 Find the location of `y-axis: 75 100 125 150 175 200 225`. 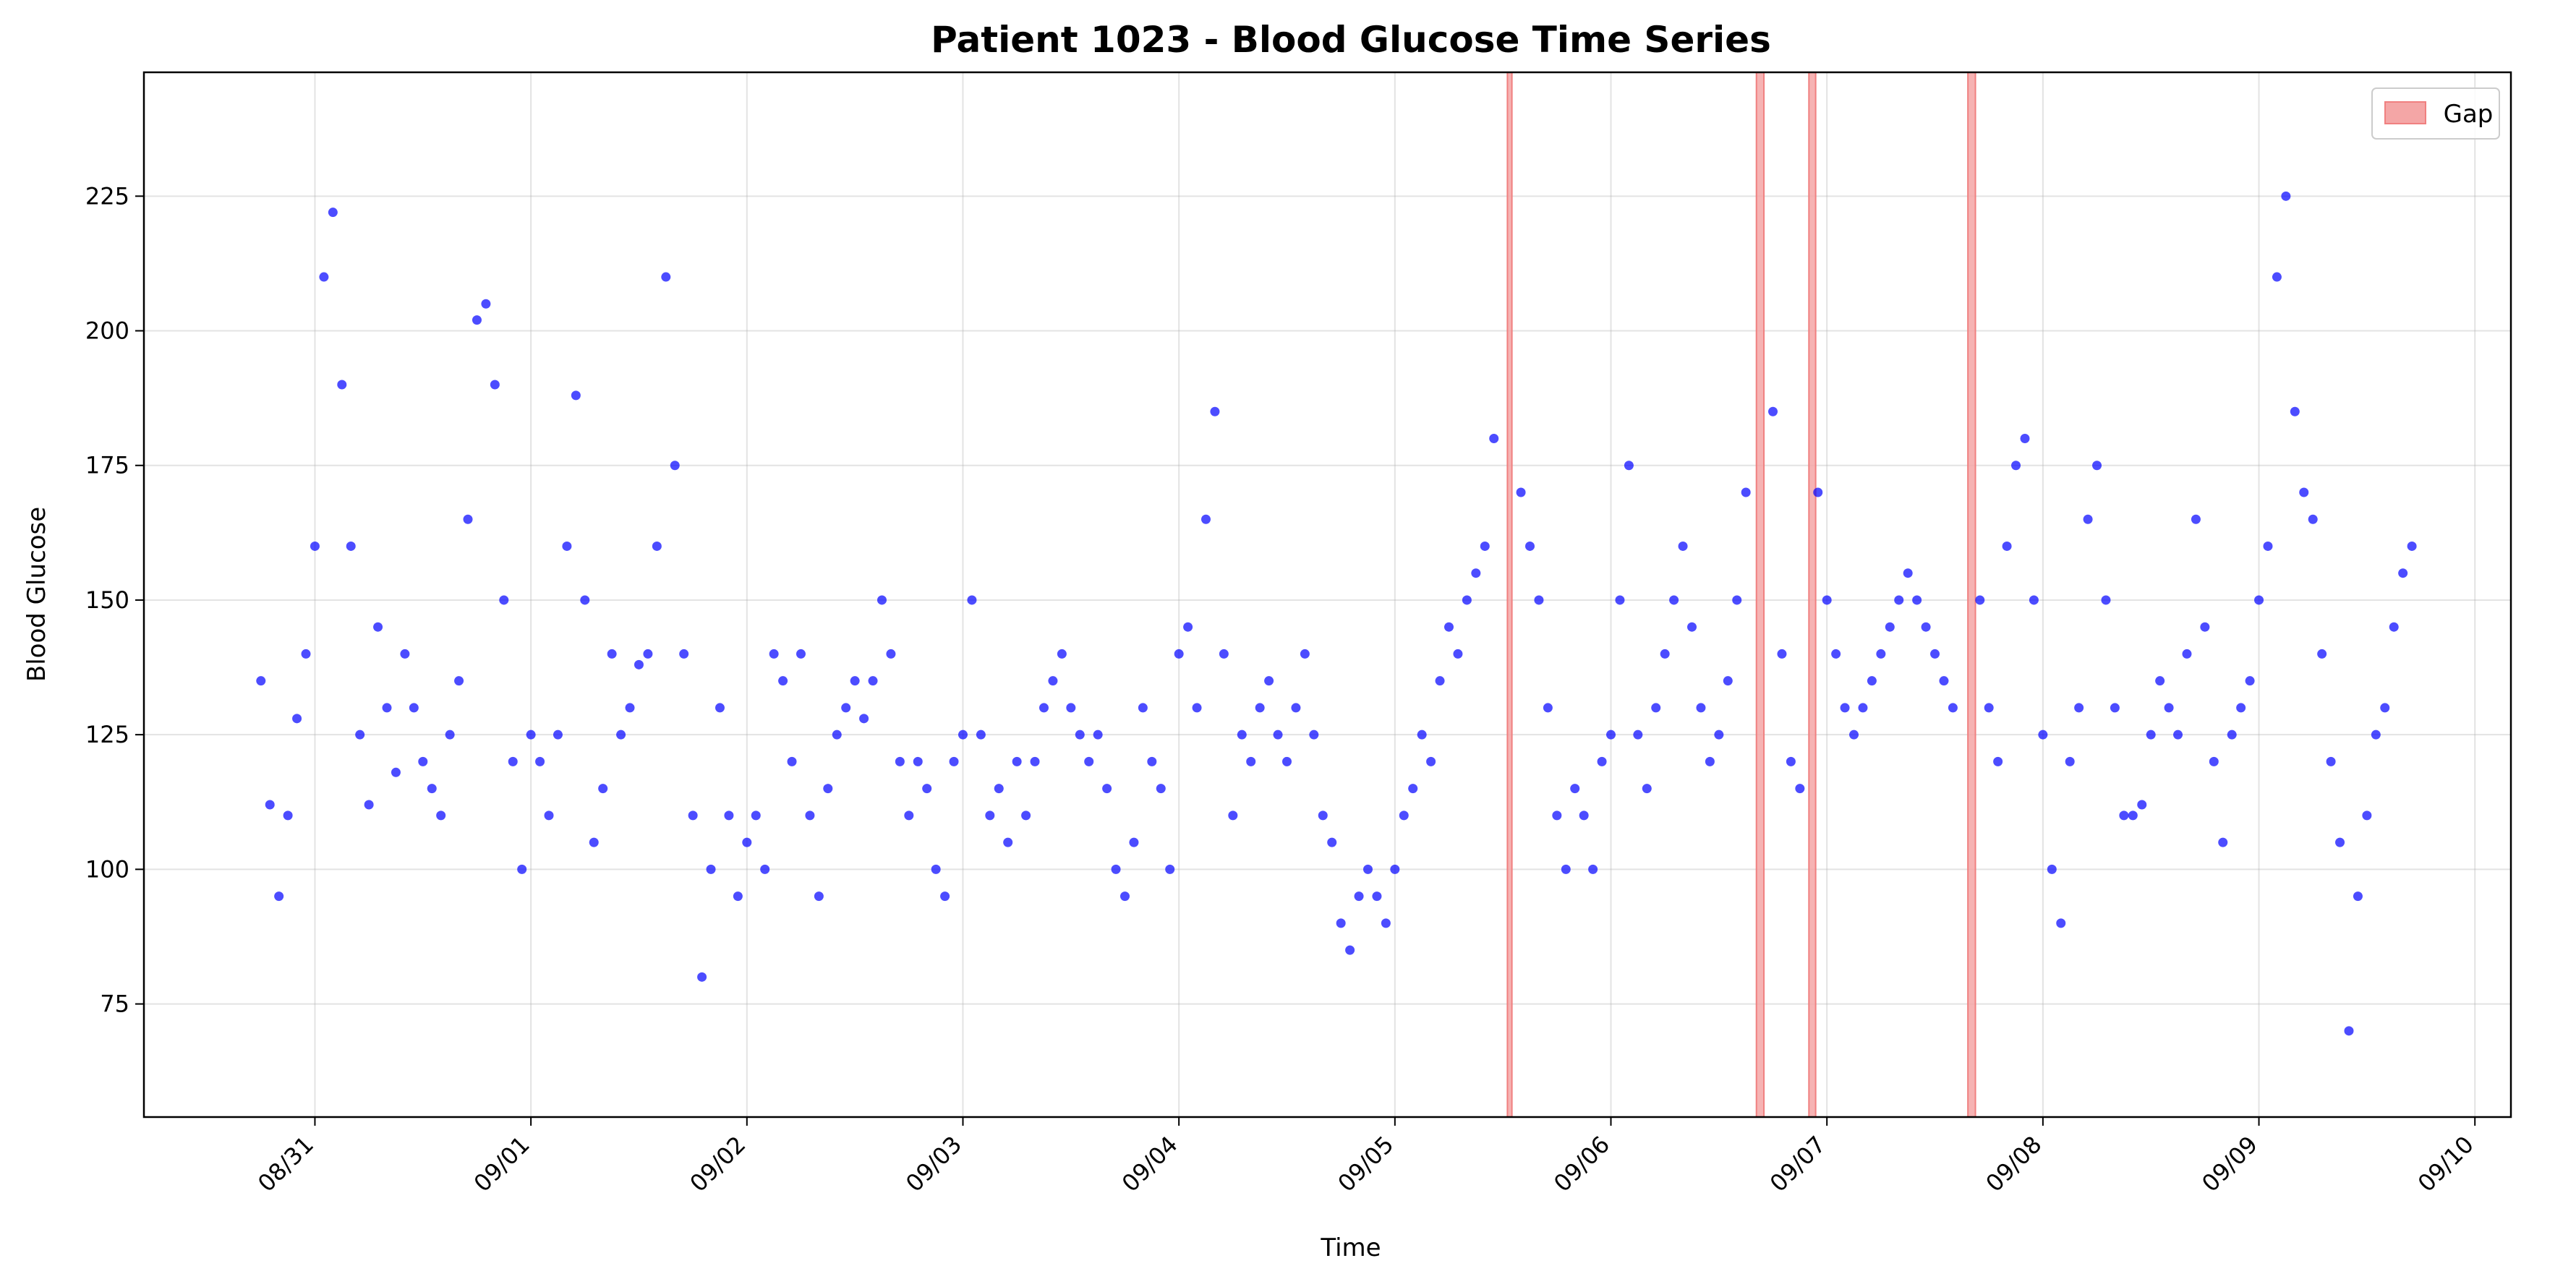

y-axis: 75 100 125 150 175 200 225 is located at coordinates (115, 600).